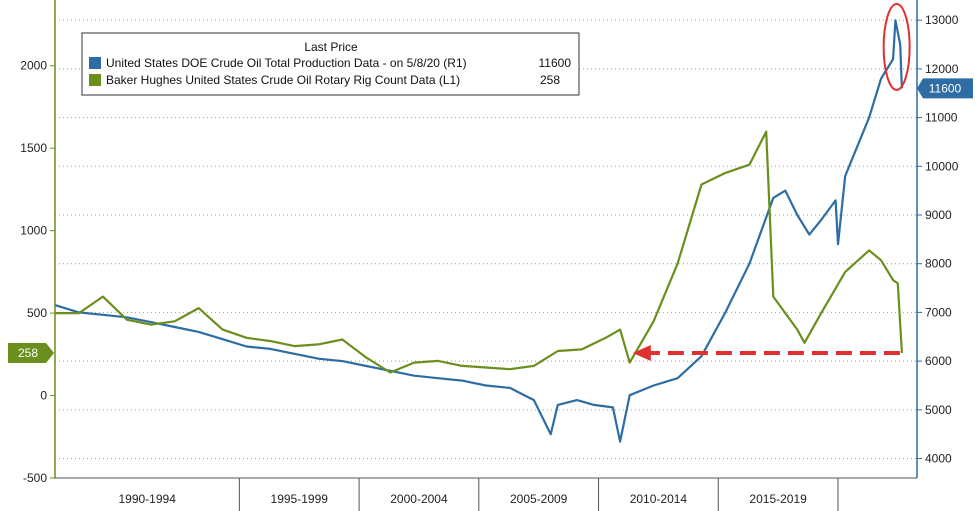  What do you see at coordinates (35, 478) in the screenshot?
I see `left-tick-label: -500` at bounding box center [35, 478].